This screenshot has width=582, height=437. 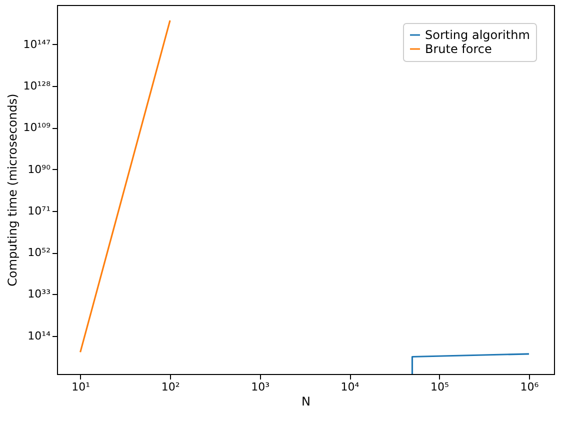 What do you see at coordinates (37, 86) in the screenshot?
I see `y-tick-label: 10¹²⁸` at bounding box center [37, 86].